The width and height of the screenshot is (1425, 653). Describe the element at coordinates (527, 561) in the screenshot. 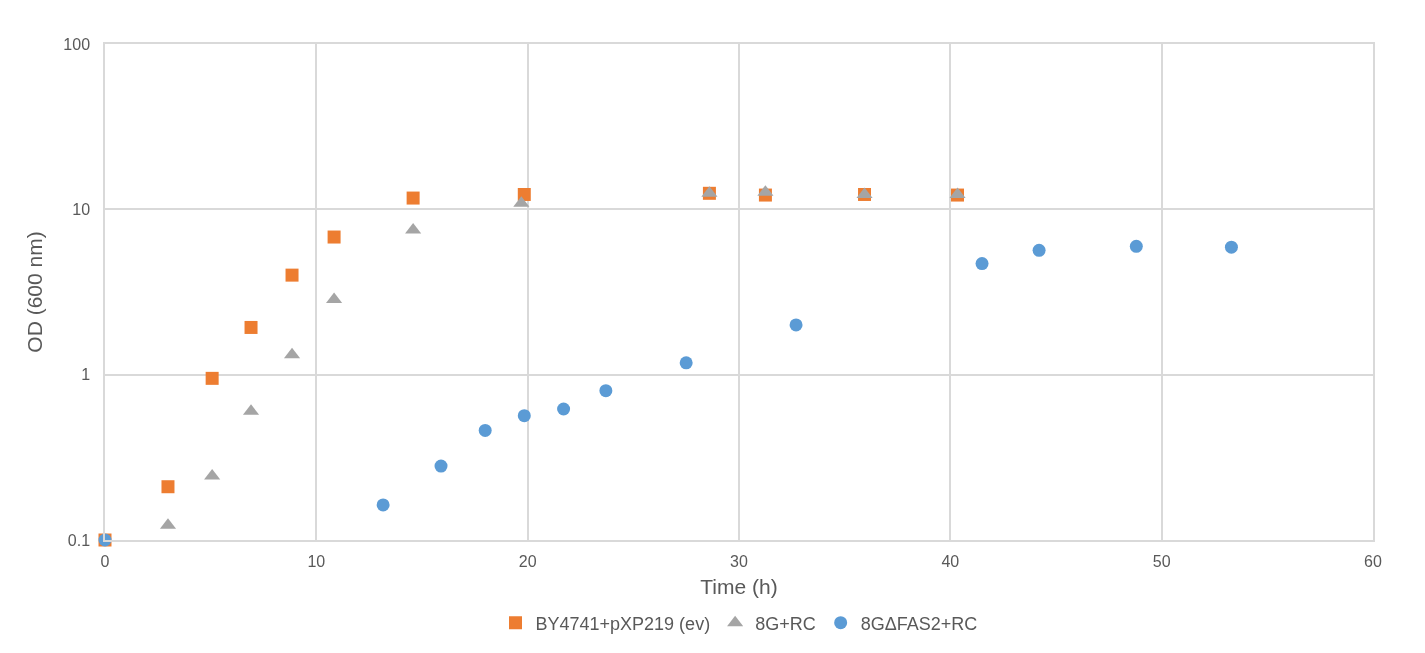

I see `x-tick-label: 20` at that location.